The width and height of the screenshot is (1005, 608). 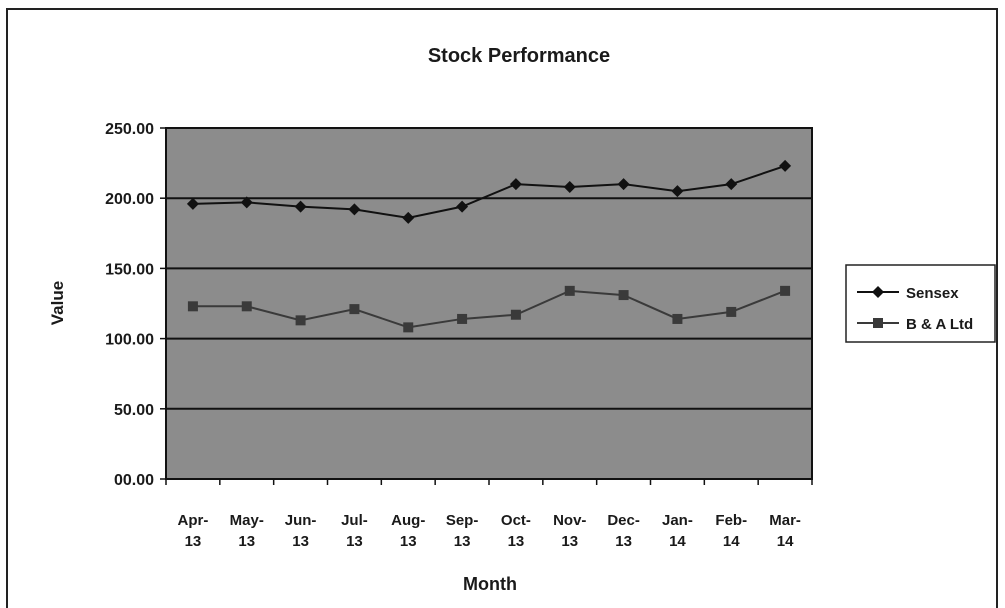 What do you see at coordinates (516, 531) in the screenshot?
I see `x-tick-label: Oct-13` at bounding box center [516, 531].